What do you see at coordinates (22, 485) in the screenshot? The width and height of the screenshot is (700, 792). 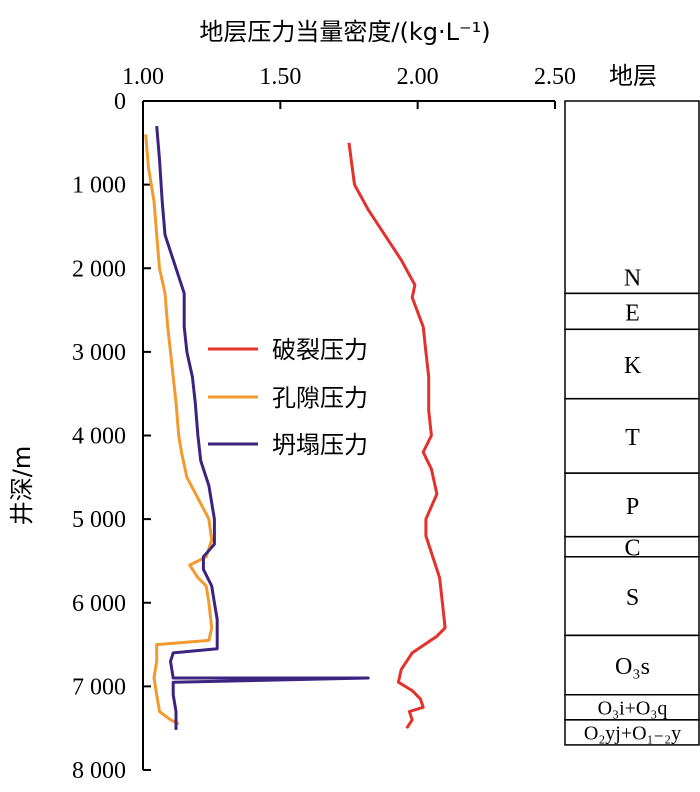 I see `y-axis-title: 井深/m` at bounding box center [22, 485].